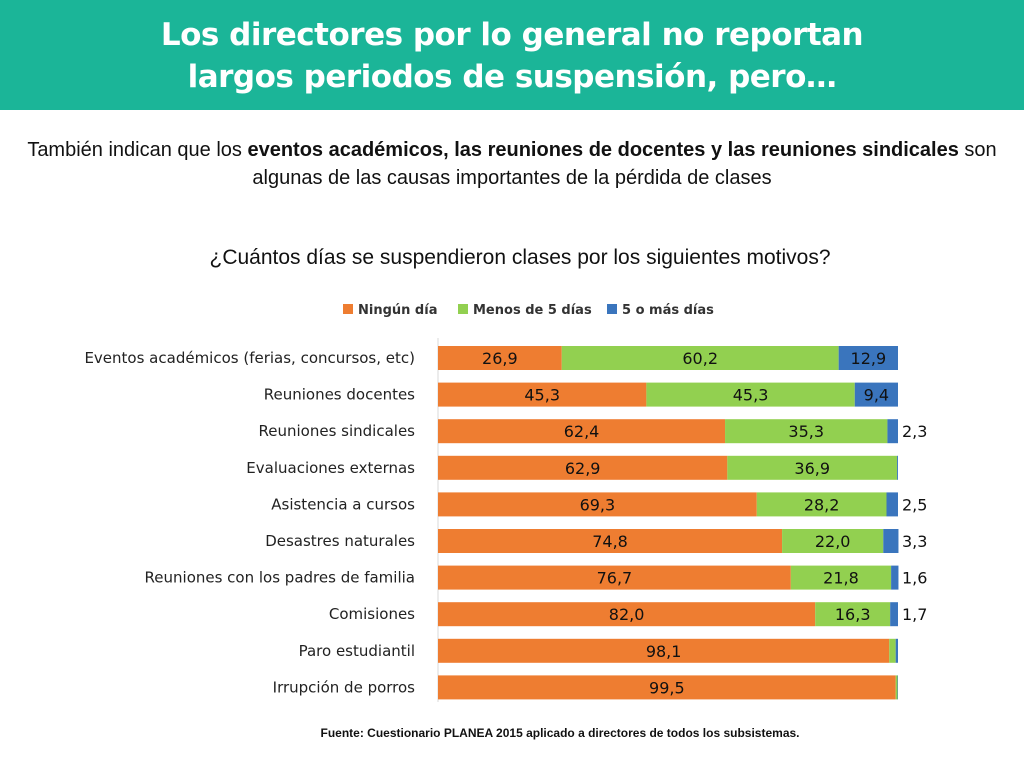 The width and height of the screenshot is (1024, 768). I want to click on category-label: Paro estudiantil, so click(357, 651).